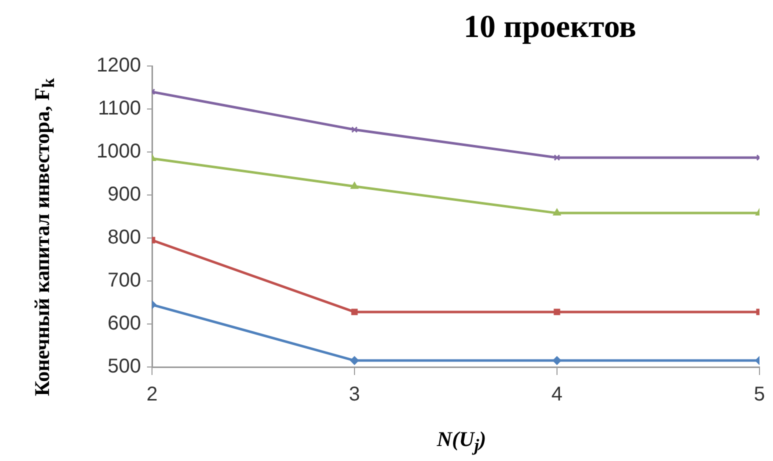 This screenshot has width=773, height=461. Describe the element at coordinates (124, 323) in the screenshot. I see `y-tick-label: 600` at that location.